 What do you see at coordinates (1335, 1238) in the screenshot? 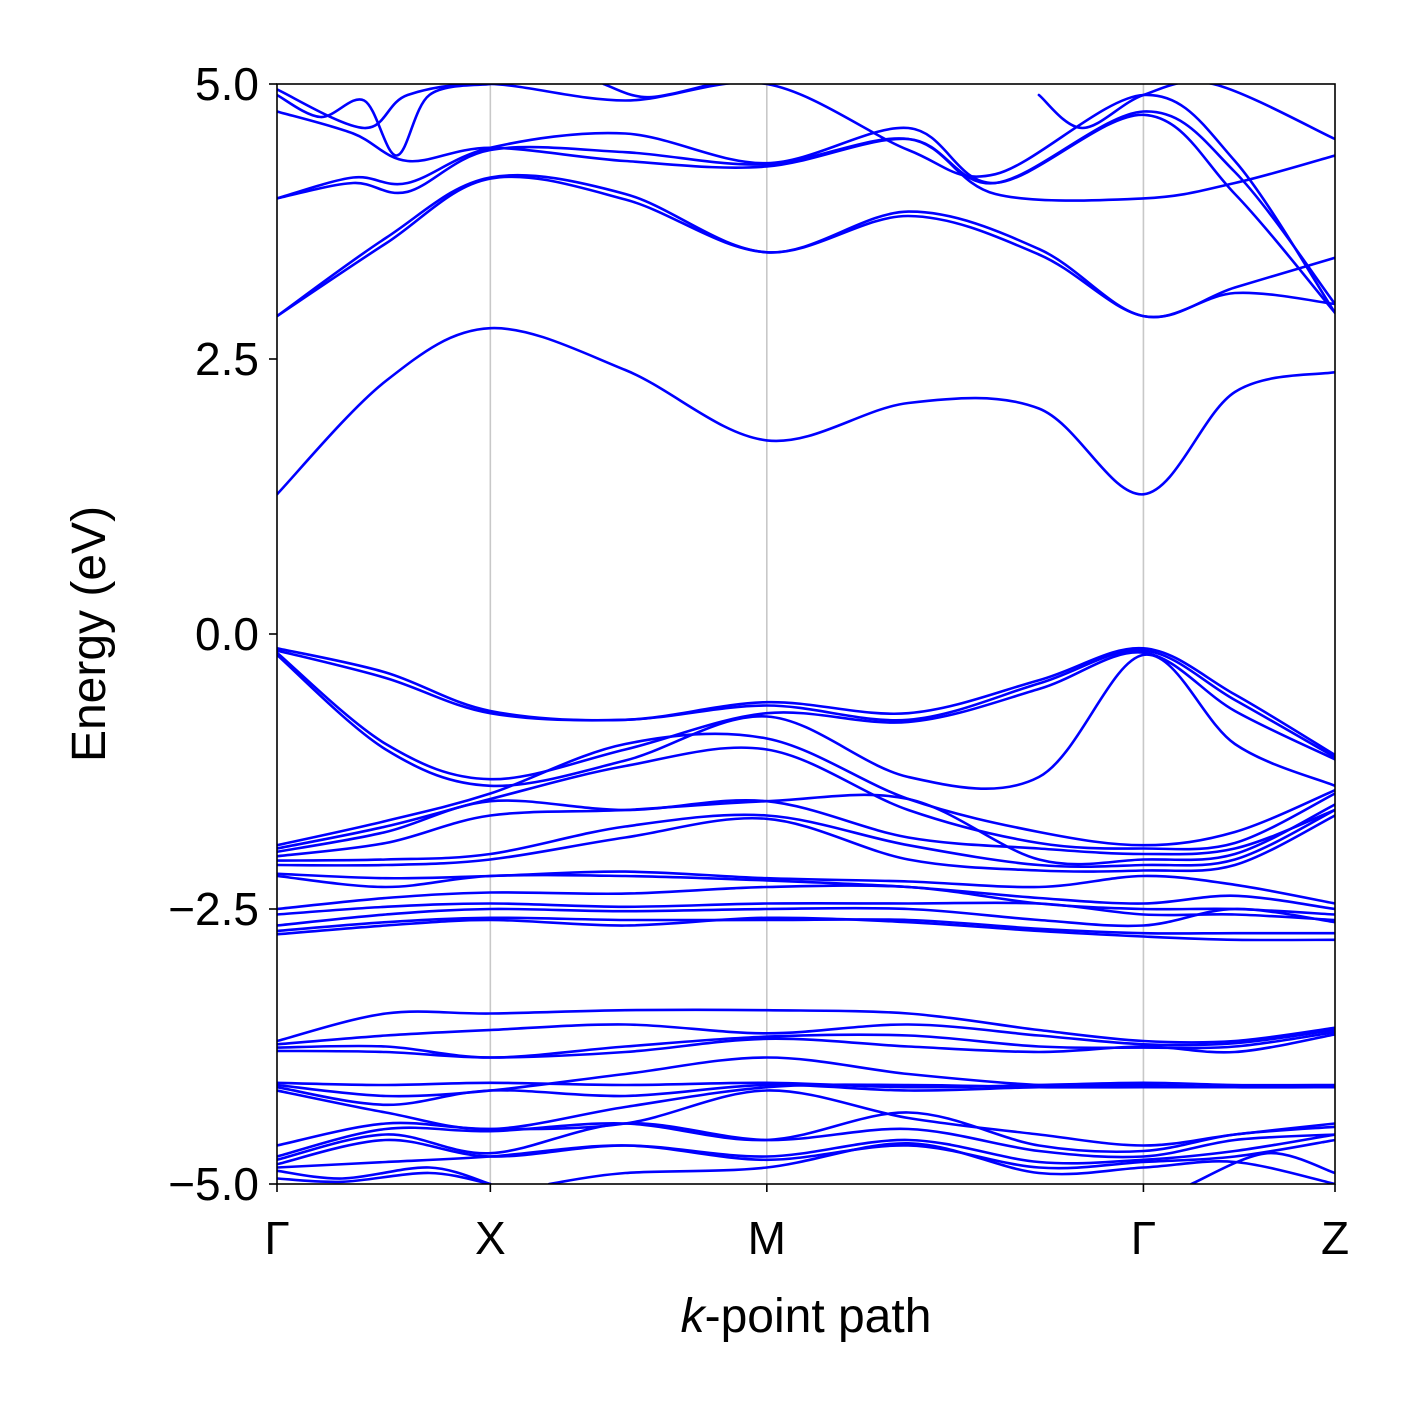
I see `x-tick-label: Z` at bounding box center [1335, 1238].